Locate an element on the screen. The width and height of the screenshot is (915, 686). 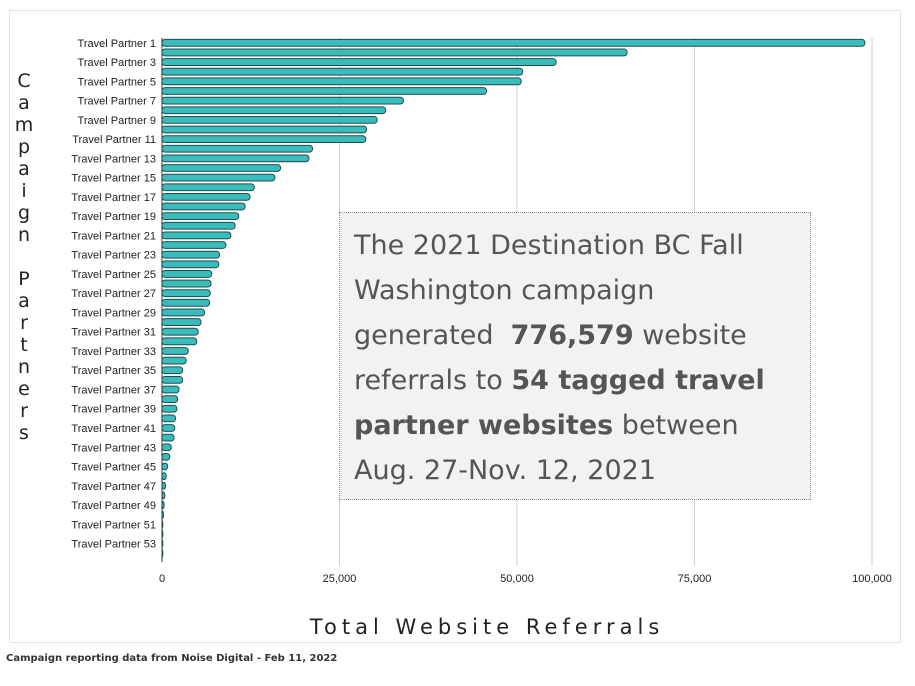
category-label: Travel Partner 31 is located at coordinates (113, 333).